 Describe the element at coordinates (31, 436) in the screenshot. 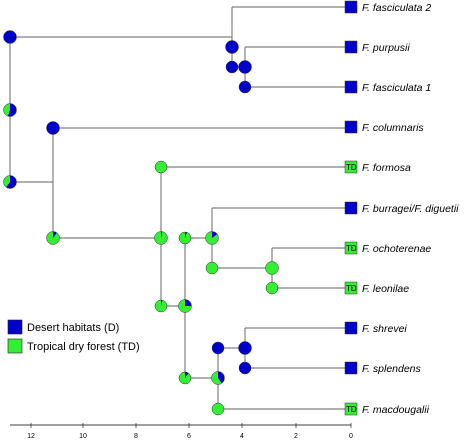

I see `axis-tick-label: 12` at that location.